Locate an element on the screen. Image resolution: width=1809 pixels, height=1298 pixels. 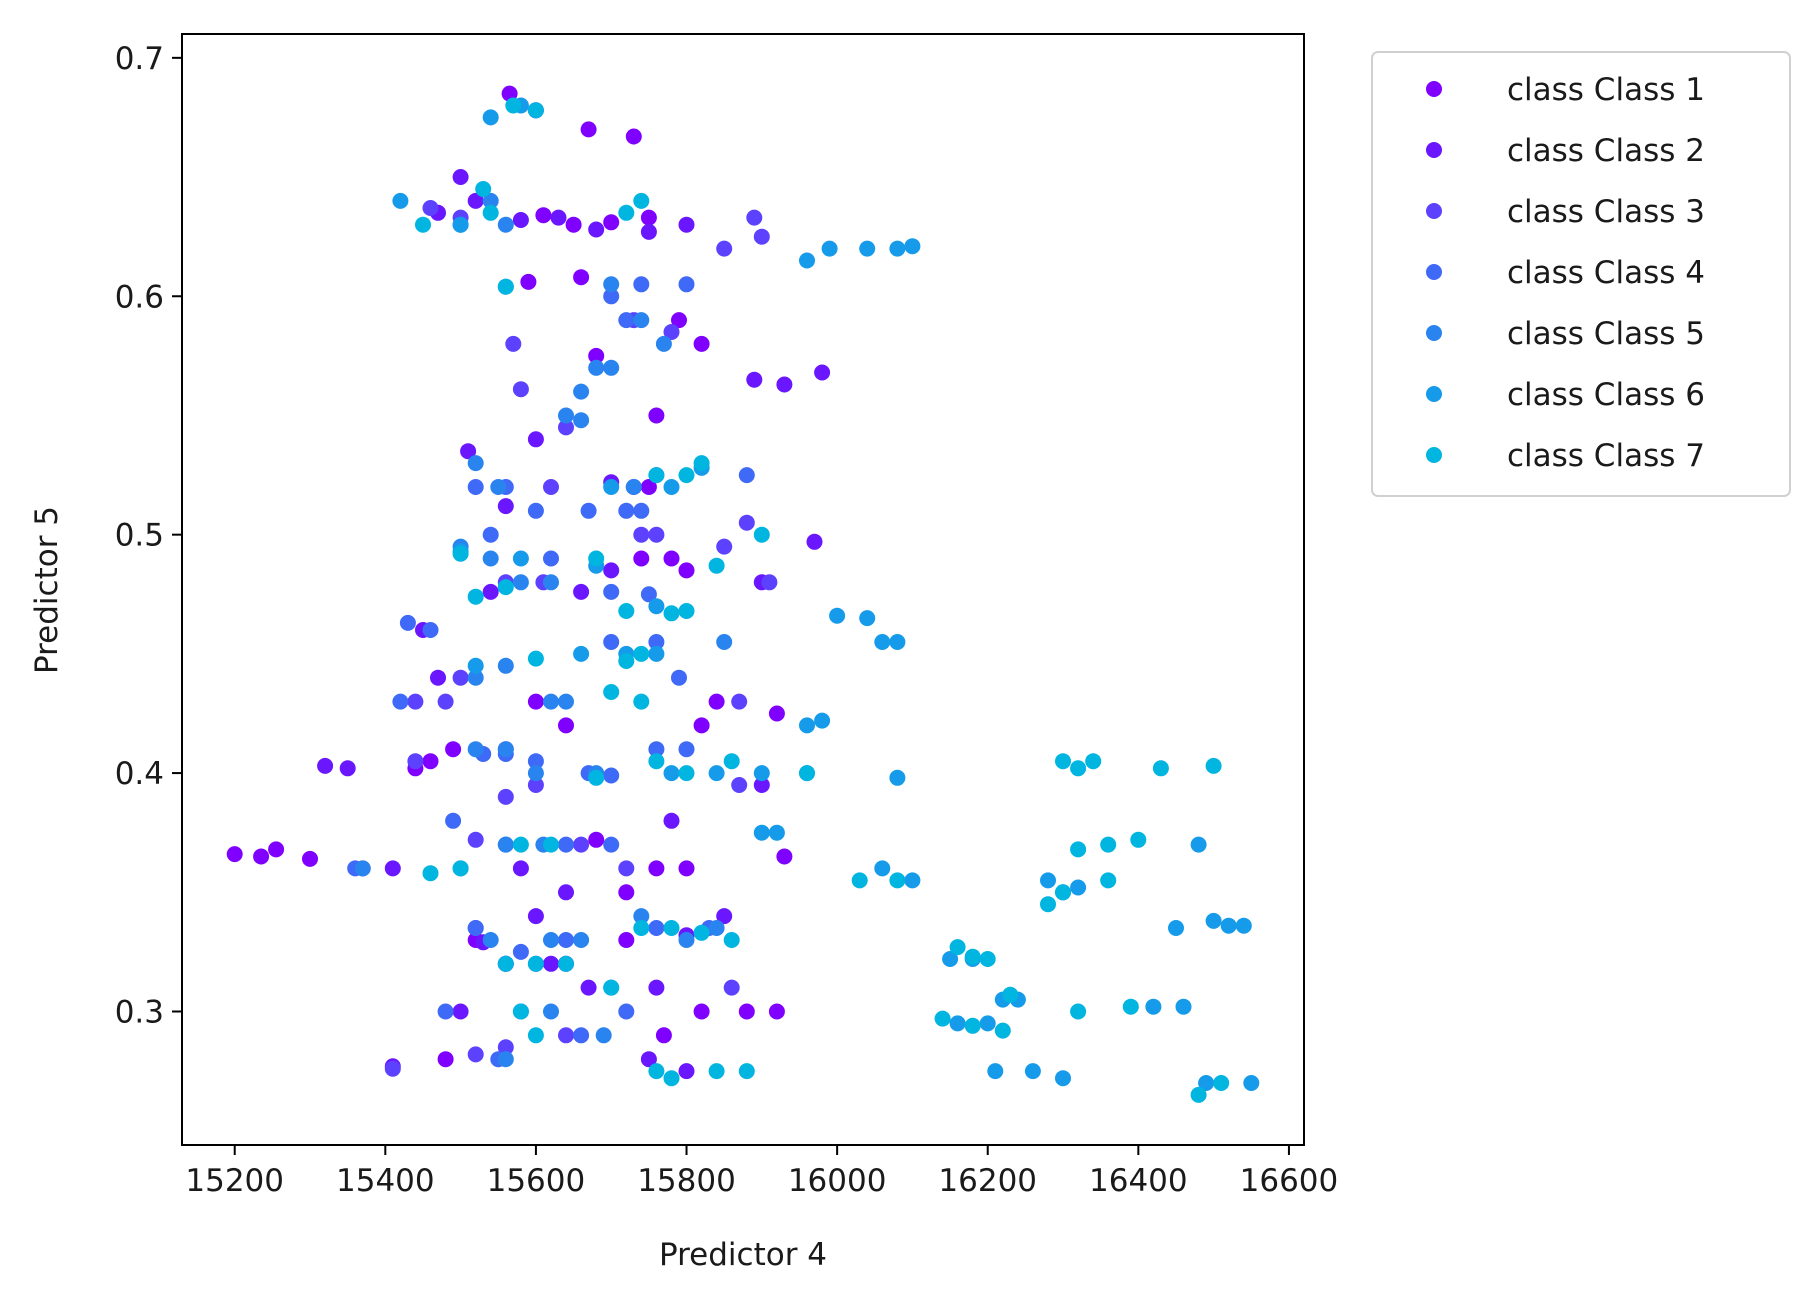
legend-label-class-2: class Class 2 is located at coordinates (1606, 151).